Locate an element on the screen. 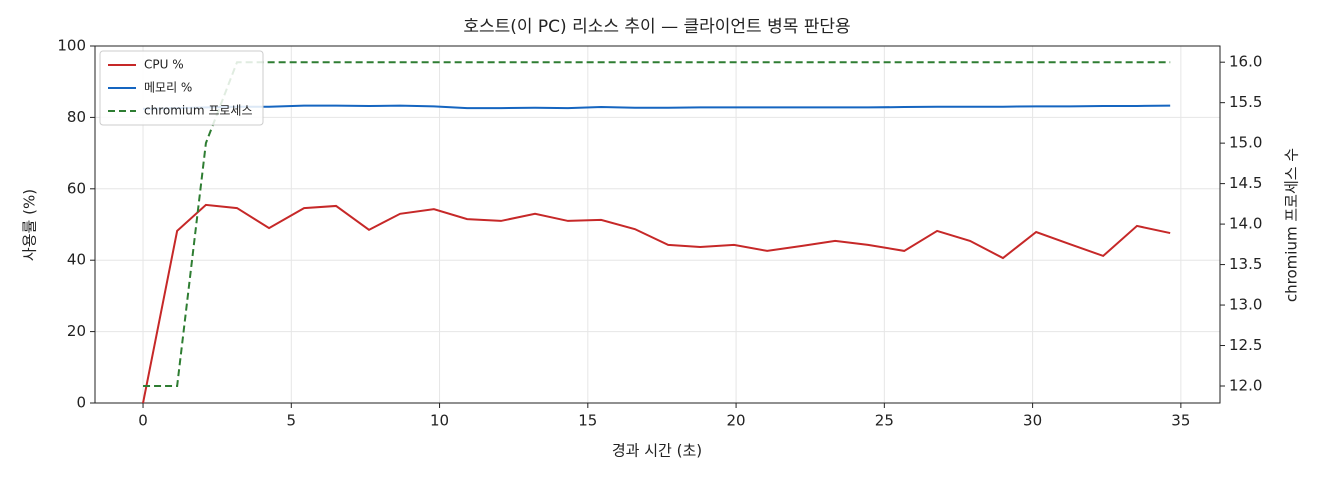 The width and height of the screenshot is (1320, 480). y-tick-label: 80 is located at coordinates (76, 117).